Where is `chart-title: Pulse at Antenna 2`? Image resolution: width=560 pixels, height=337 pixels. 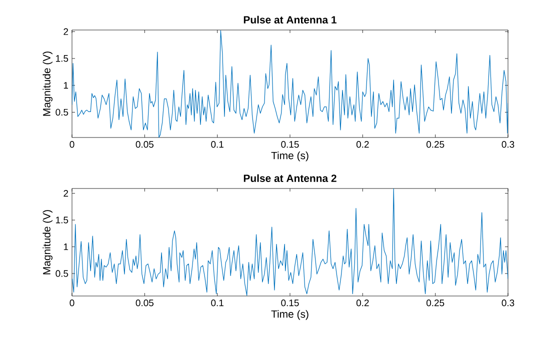
chart-title: Pulse at Antenna 2 is located at coordinates (290, 178).